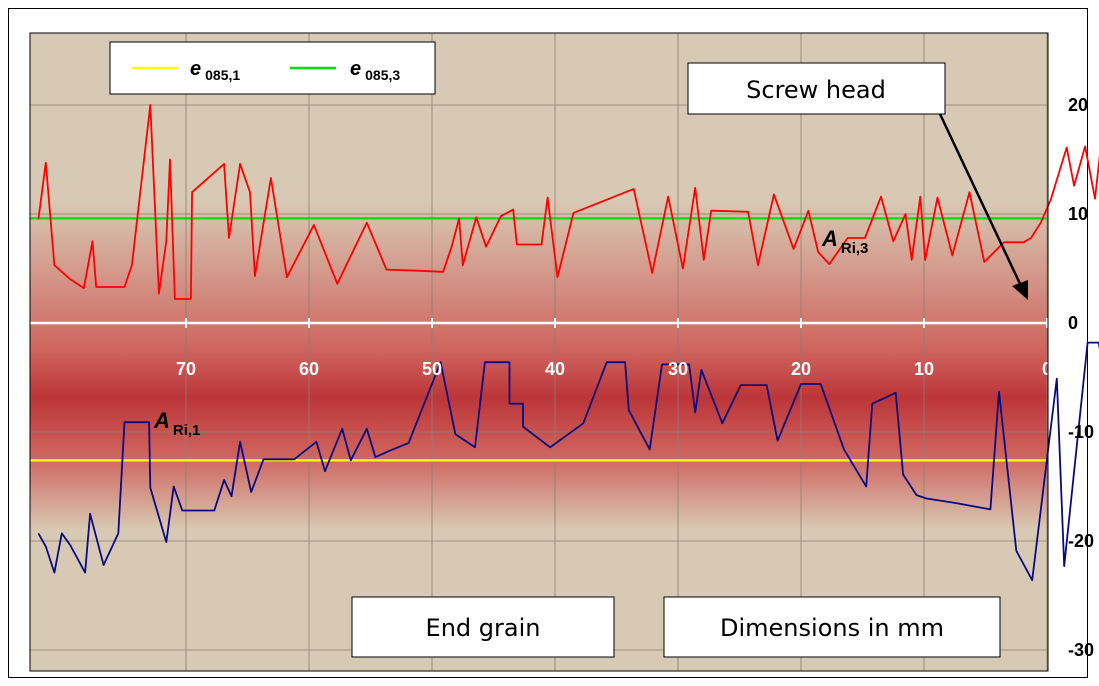 Image resolution: width=1099 pixels, height=686 pixels. Describe the element at coordinates (678, 369) in the screenshot. I see `x-tick-label-4: 30` at that location.